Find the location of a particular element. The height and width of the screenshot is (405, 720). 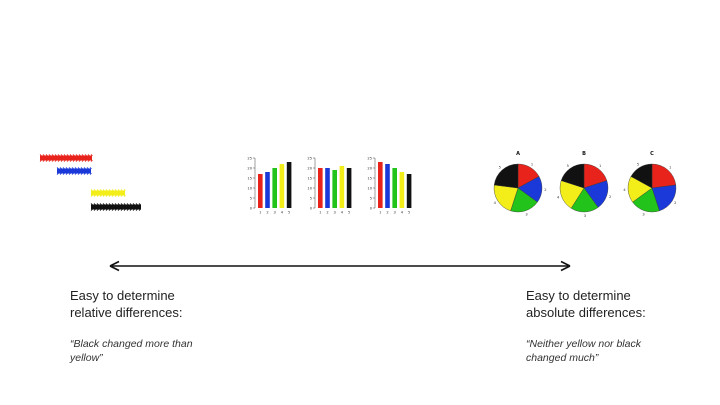

right-caption-line1: Easy to determine is located at coordinates (578, 295).